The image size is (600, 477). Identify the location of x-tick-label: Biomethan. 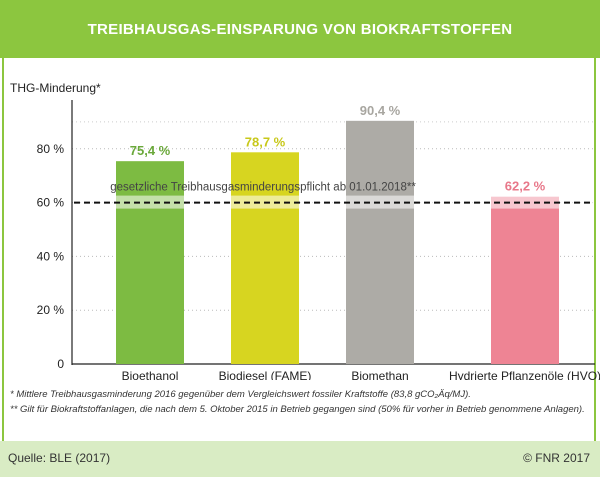
(379, 374).